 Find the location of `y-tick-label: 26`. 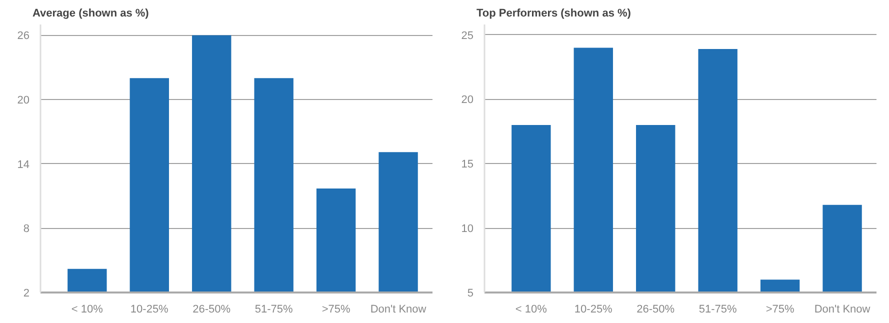

y-tick-label: 26 is located at coordinates (23, 36).